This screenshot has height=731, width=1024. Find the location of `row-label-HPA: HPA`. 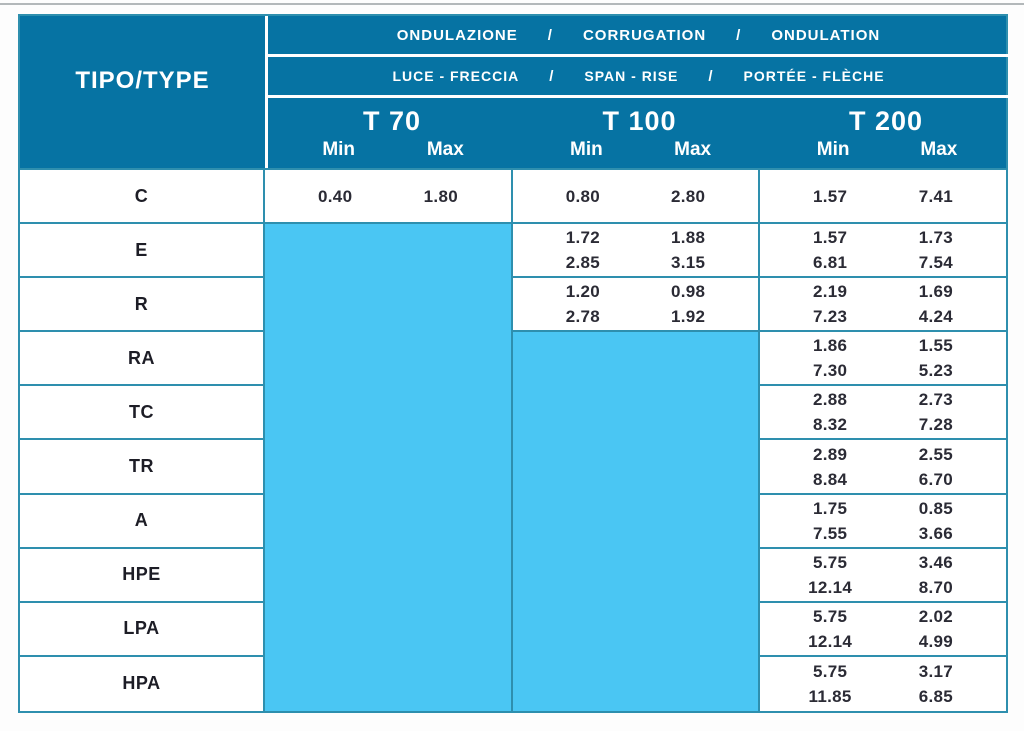

row-label-HPA: HPA is located at coordinates (142, 683).